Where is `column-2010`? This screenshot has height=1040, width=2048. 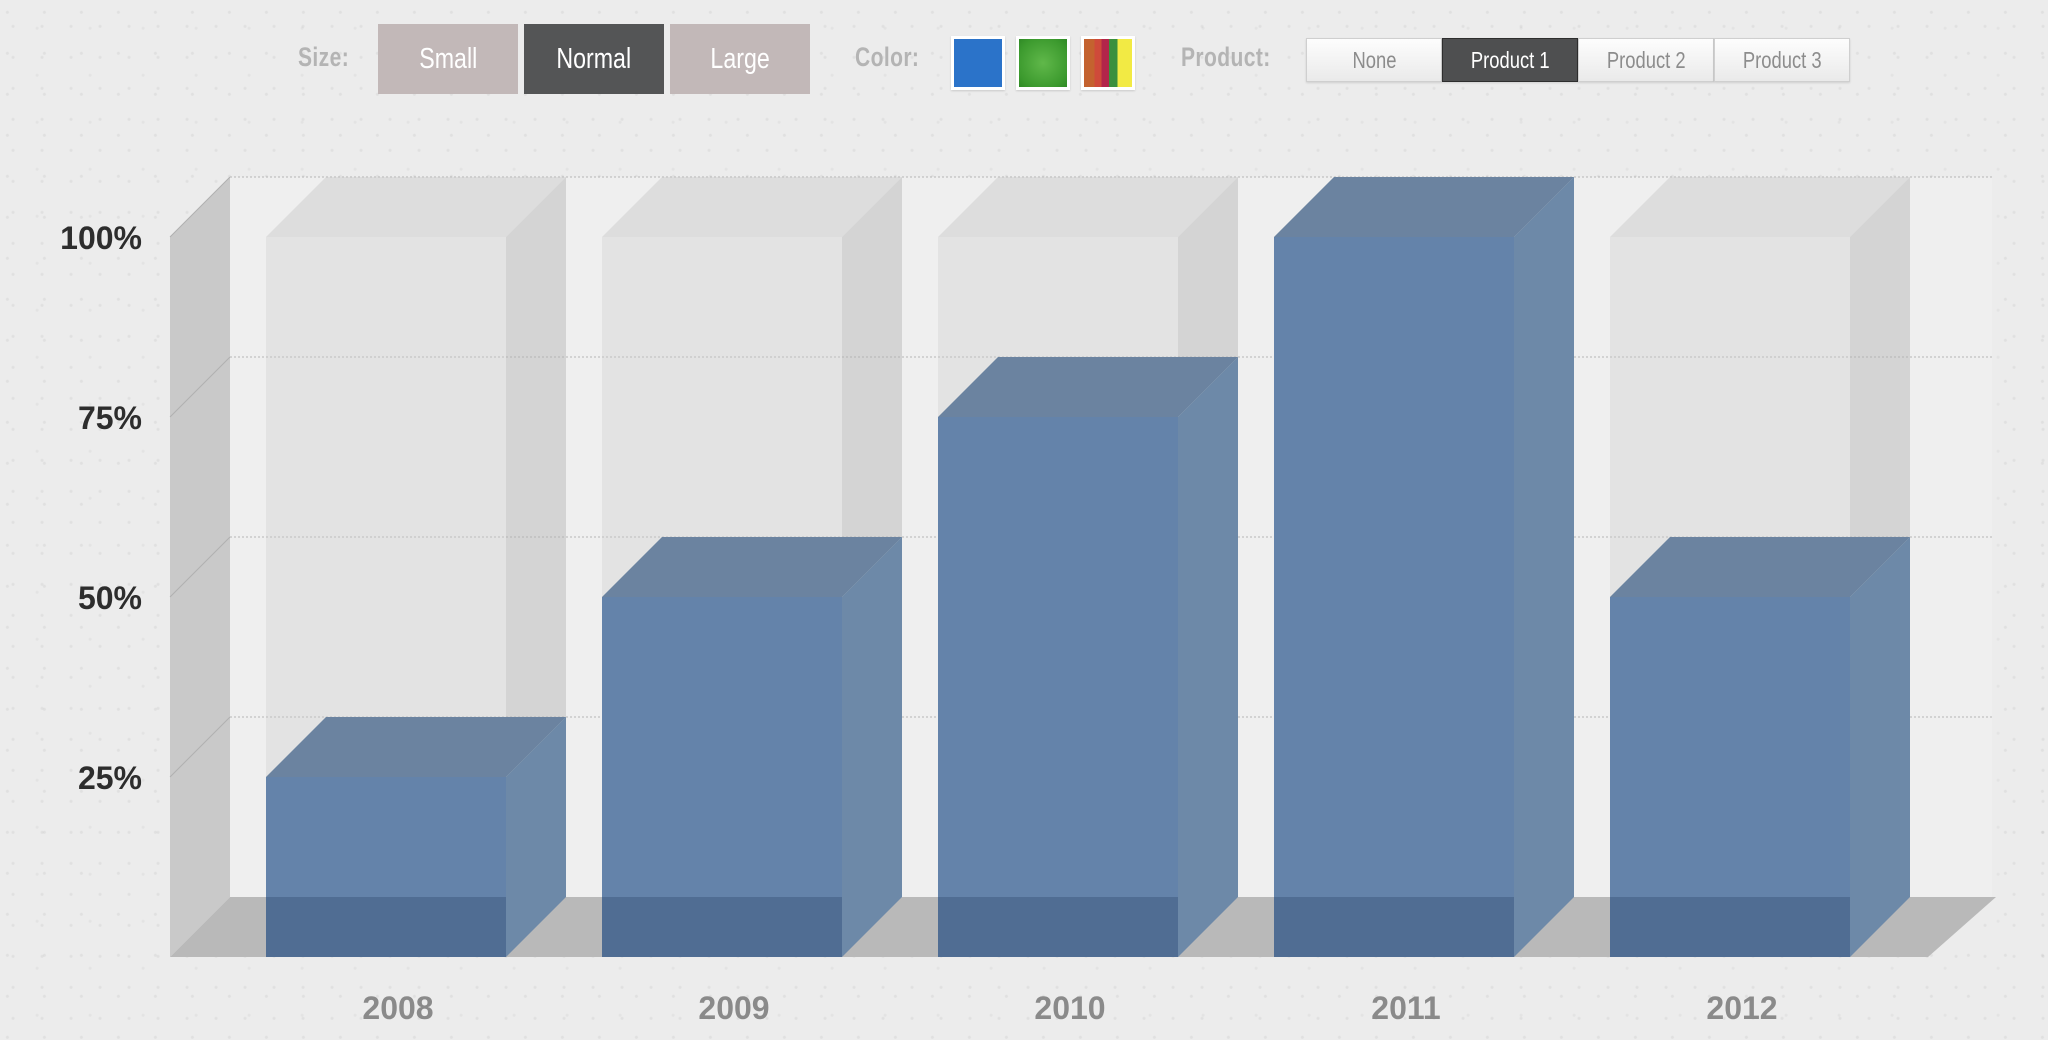
column-2010 is located at coordinates (1088, 567).